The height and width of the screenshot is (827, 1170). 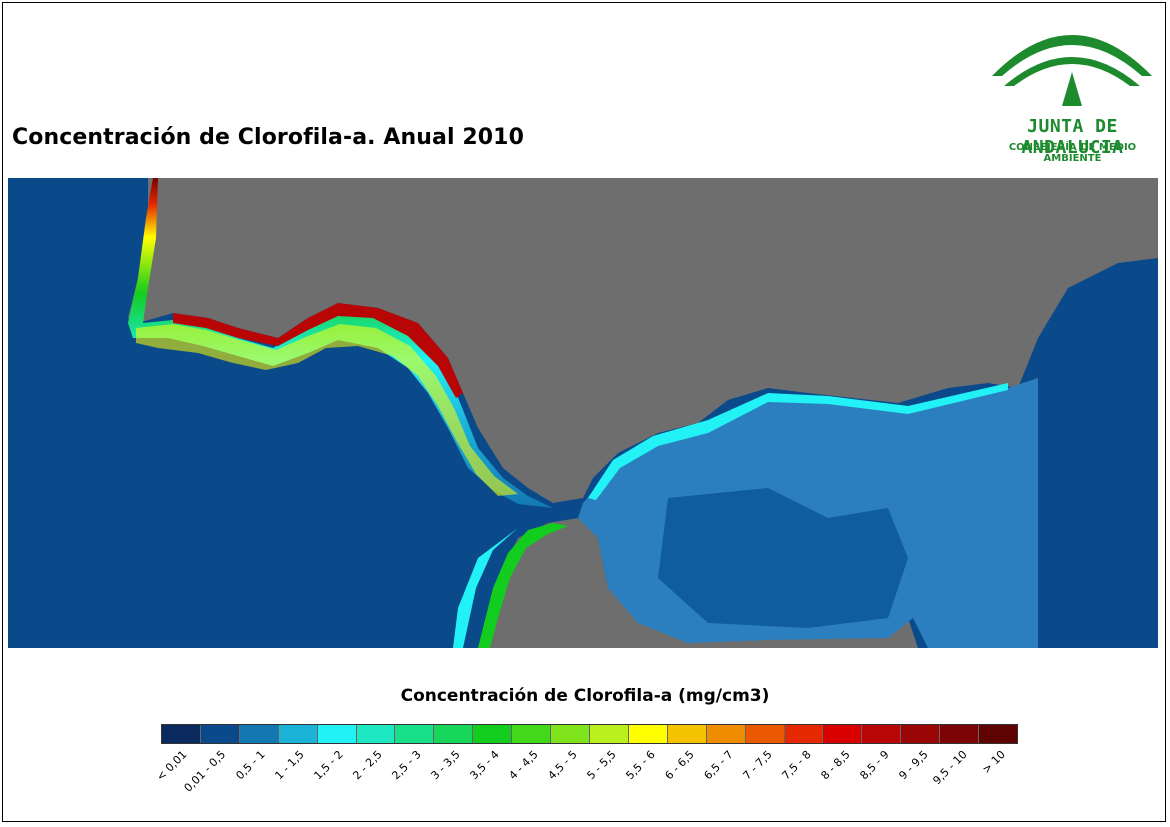 What do you see at coordinates (1072, 70) in the screenshot?
I see `junta-andalucia-logo` at bounding box center [1072, 70].